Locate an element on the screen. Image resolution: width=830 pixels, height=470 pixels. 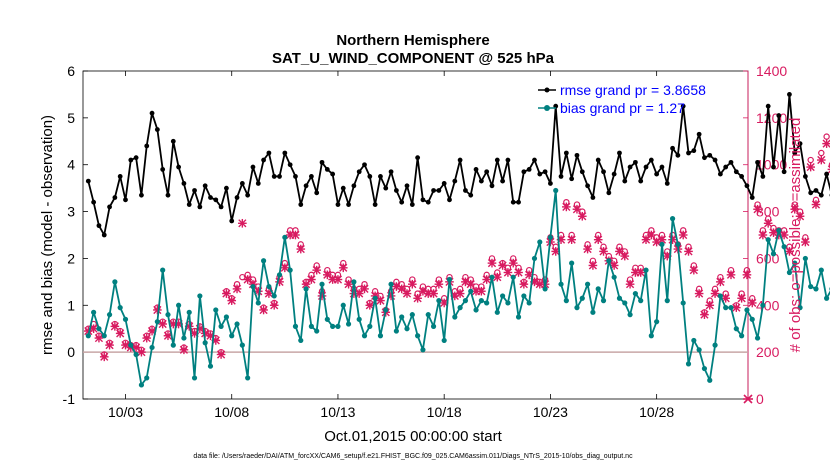
x-axis-label: Oct.01,2015 00:00:00 start is located at coordinates (413, 436).